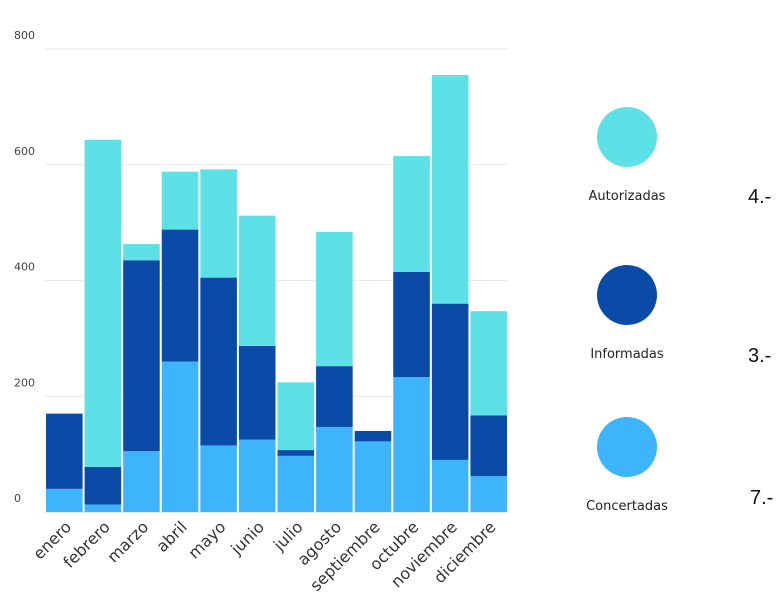 The width and height of the screenshot is (782, 608). I want to click on bar-diciembre-concertadas, so click(488, 494).